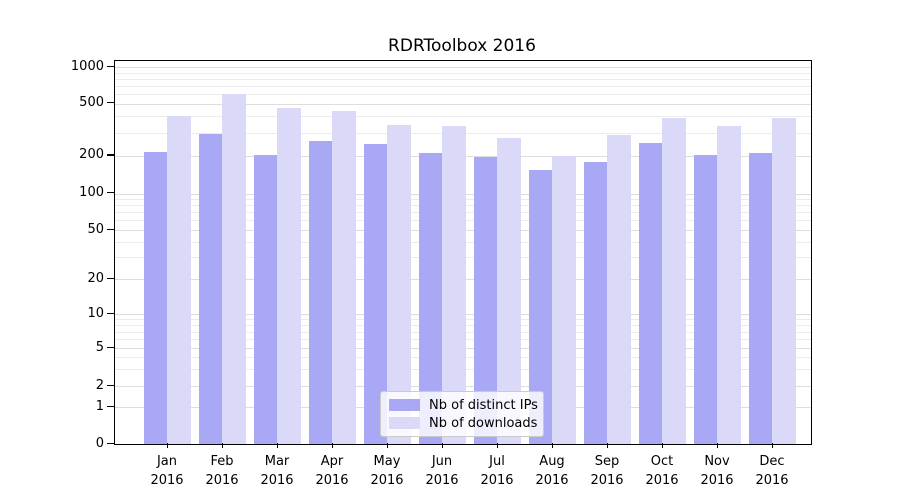  What do you see at coordinates (595, 302) in the screenshot?
I see `bar-ips-sep` at bounding box center [595, 302].